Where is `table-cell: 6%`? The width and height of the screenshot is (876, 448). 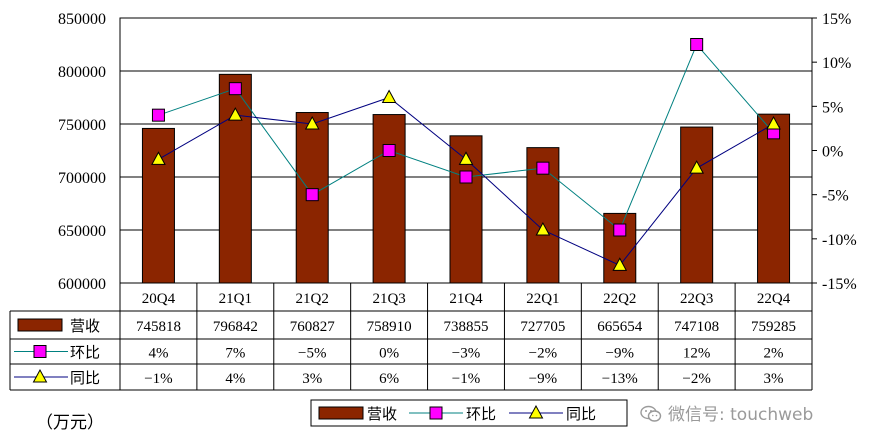
table-cell: 6% is located at coordinates (389, 379).